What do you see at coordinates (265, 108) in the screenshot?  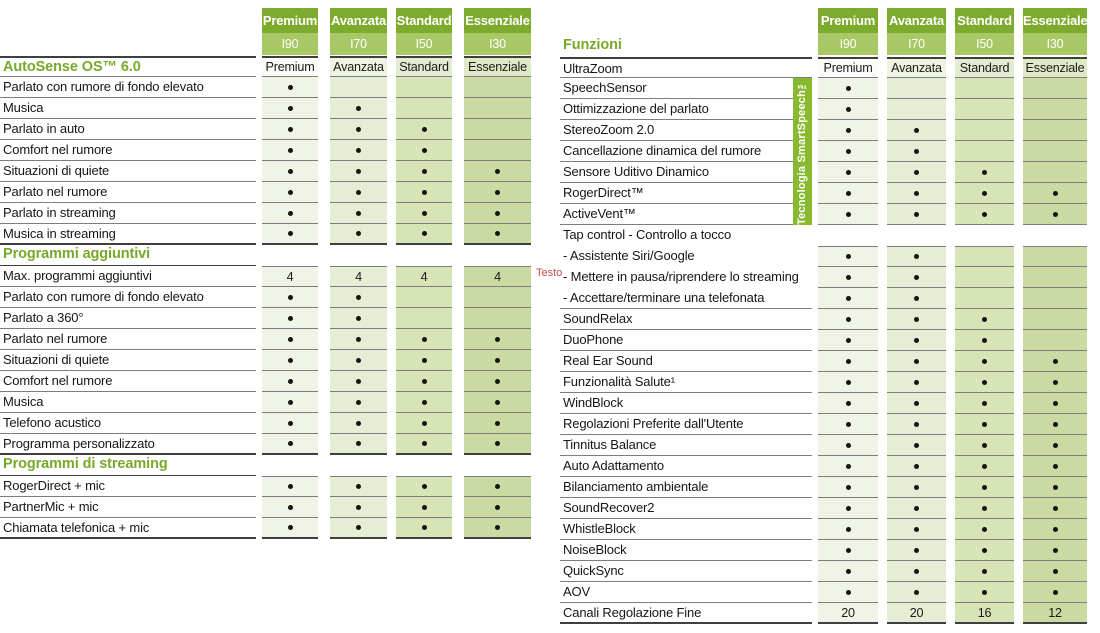 I see `table-row: Musica` at bounding box center [265, 108].